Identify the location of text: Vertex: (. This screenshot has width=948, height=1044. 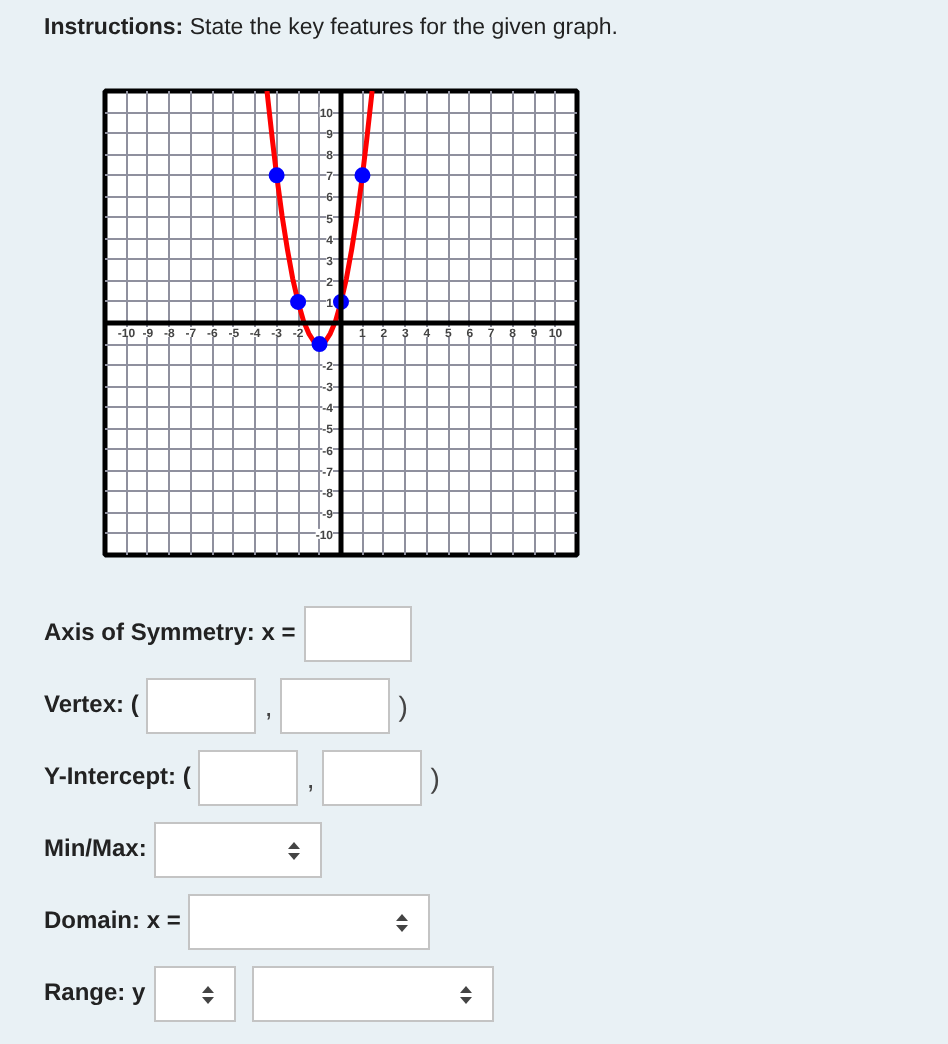
(91, 705).